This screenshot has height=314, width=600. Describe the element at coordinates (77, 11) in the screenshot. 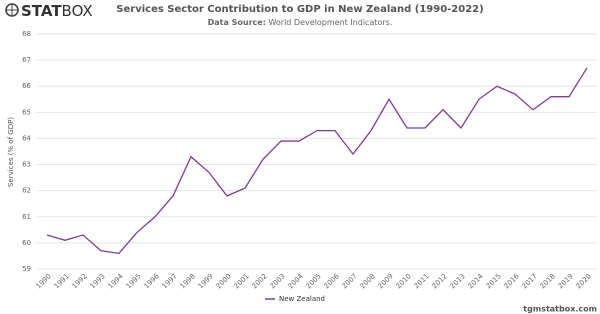

I see `logo-light: BOX` at that location.